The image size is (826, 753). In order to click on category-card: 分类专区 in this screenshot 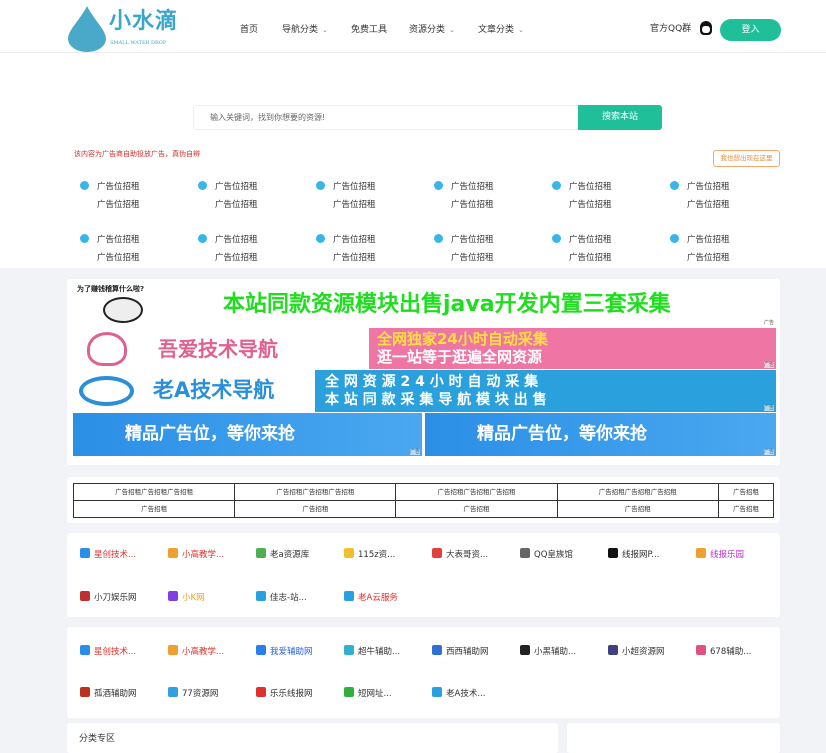, I will do `click(312, 738)`.